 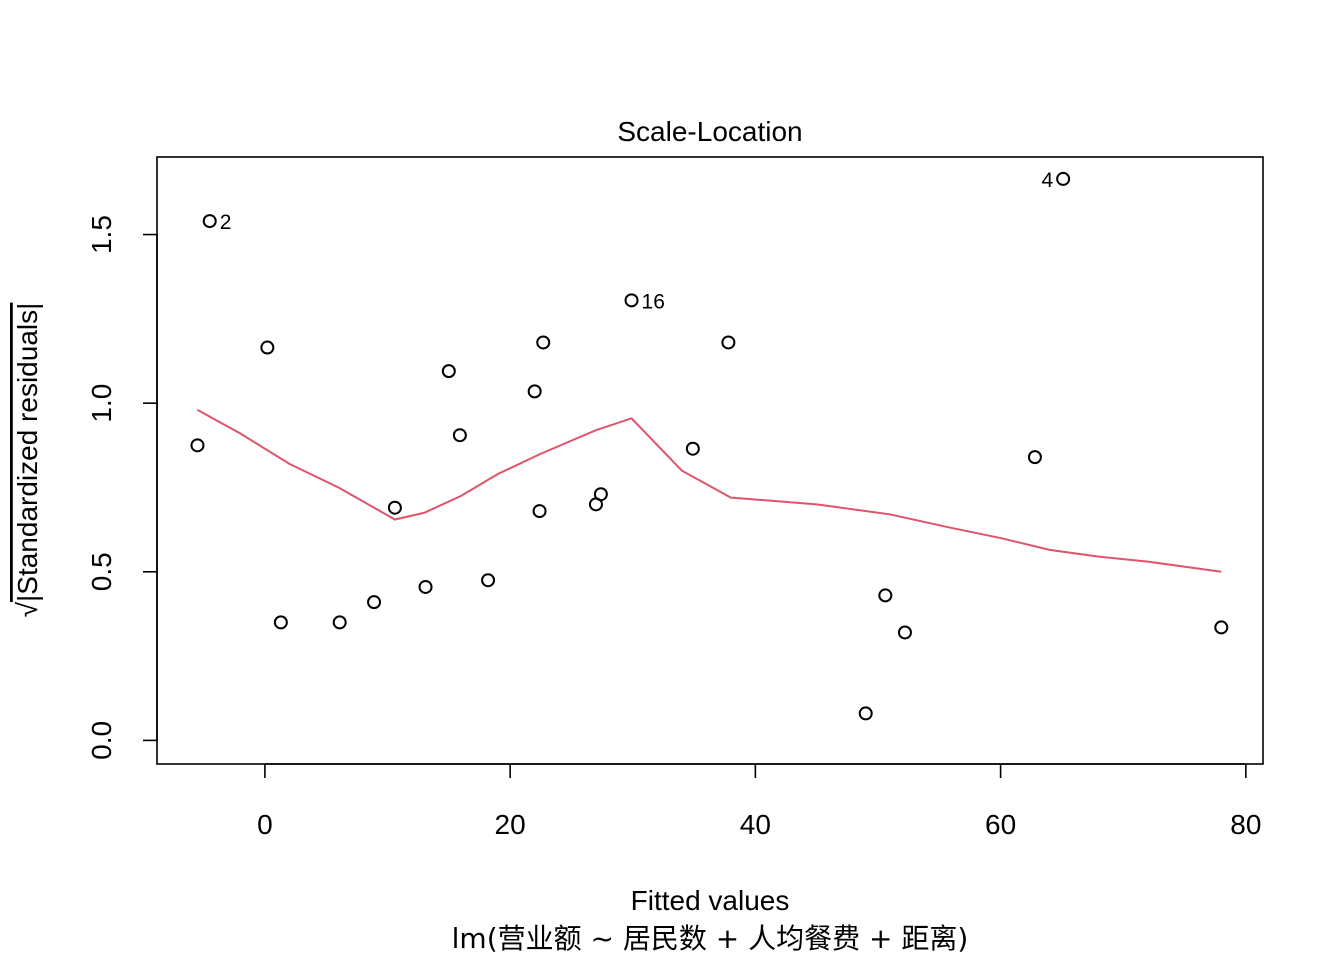 What do you see at coordinates (265, 824) in the screenshot?
I see `x-tick-label: 0` at bounding box center [265, 824].